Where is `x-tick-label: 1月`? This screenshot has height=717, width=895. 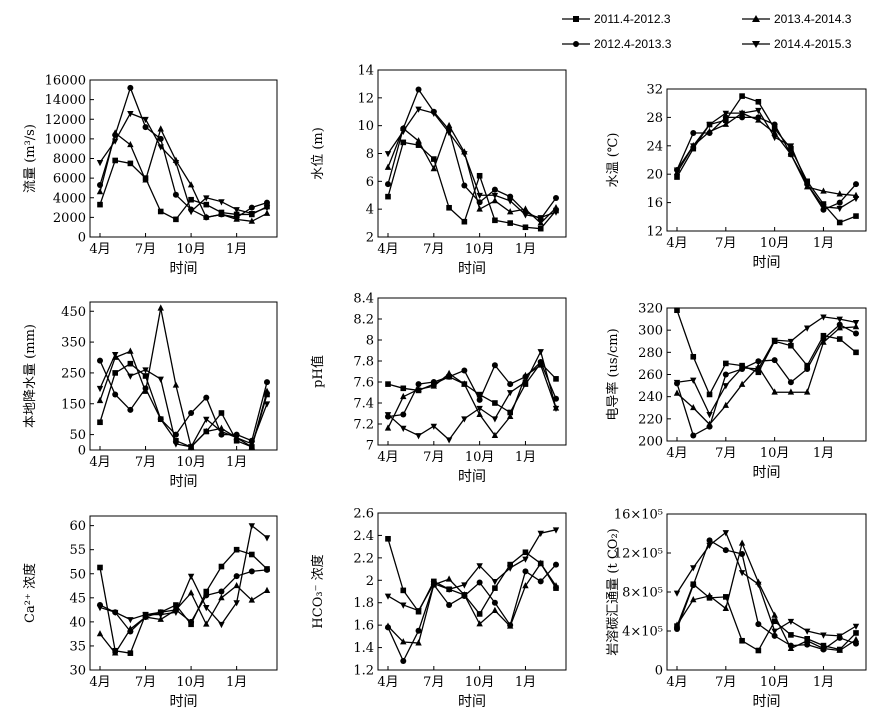
x-tick-label: 1月 is located at coordinates (236, 249).